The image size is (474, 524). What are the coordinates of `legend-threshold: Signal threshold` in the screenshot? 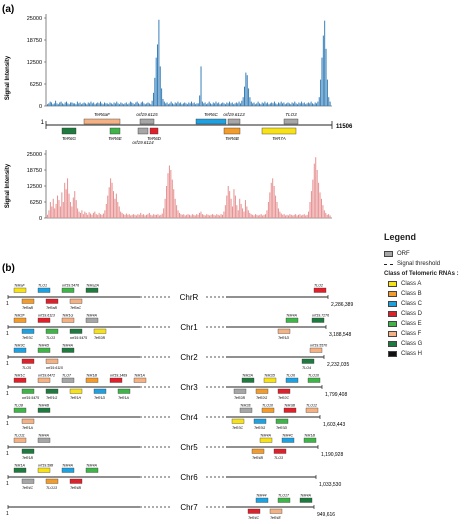 It's located at (429, 264).